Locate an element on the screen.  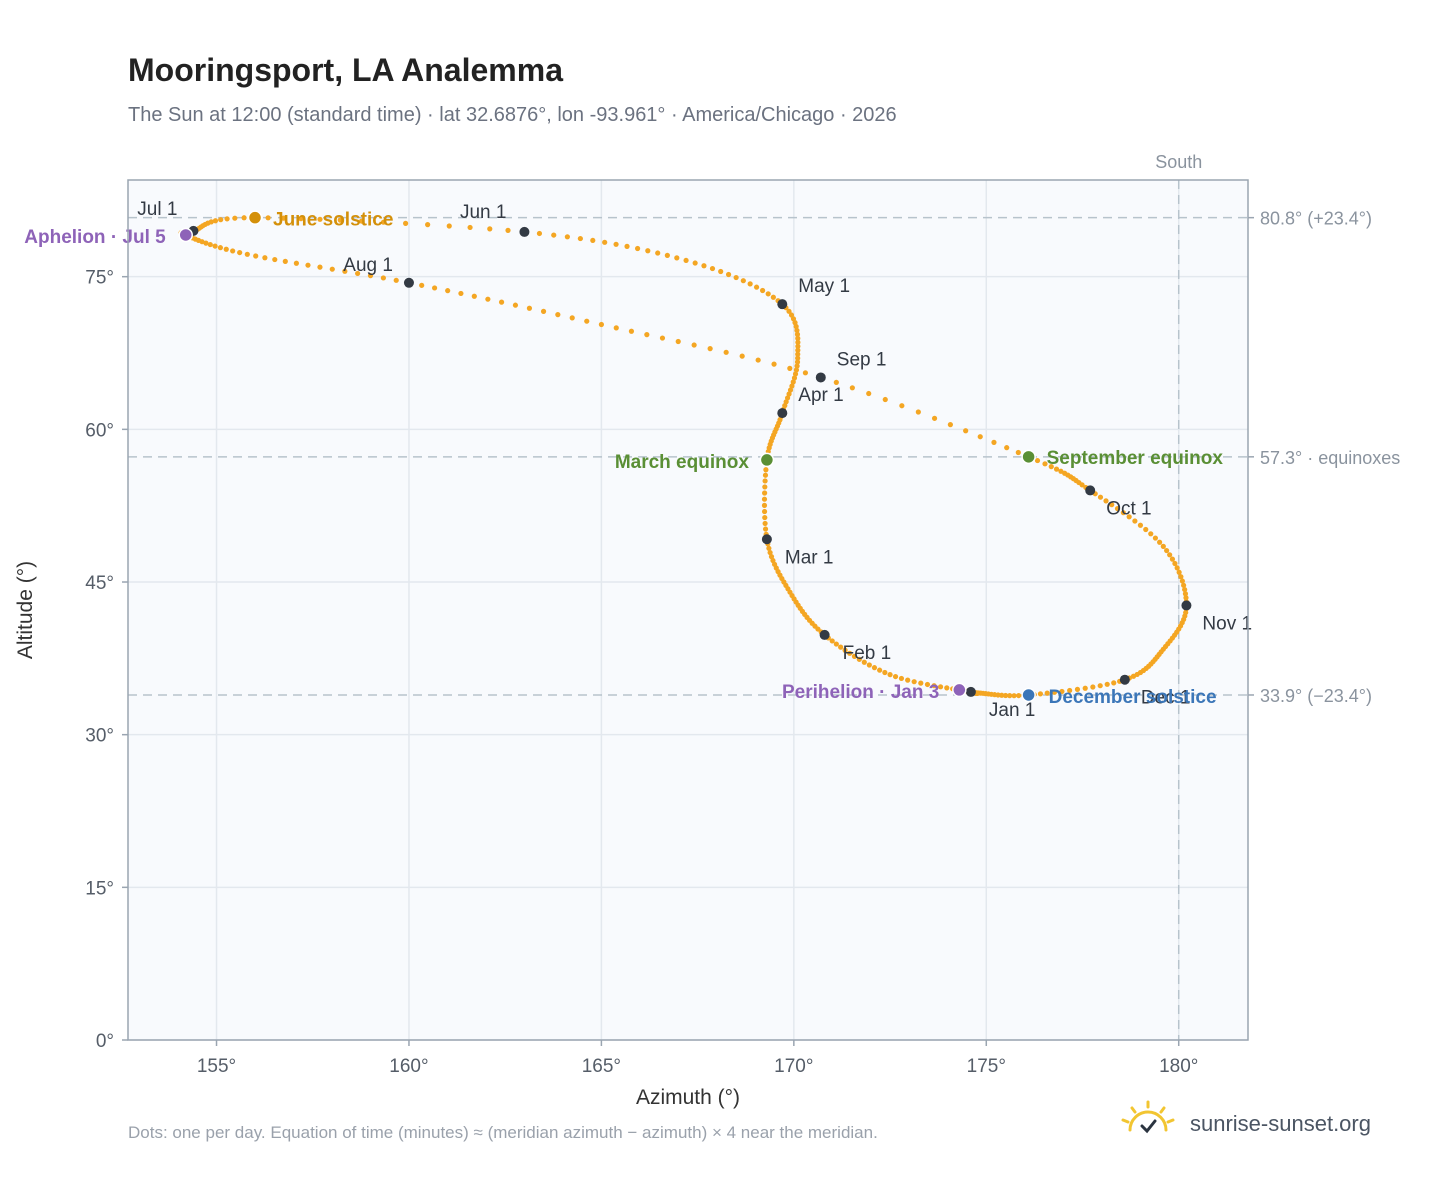
month-marker-label: Sep 1 is located at coordinates (862, 359).